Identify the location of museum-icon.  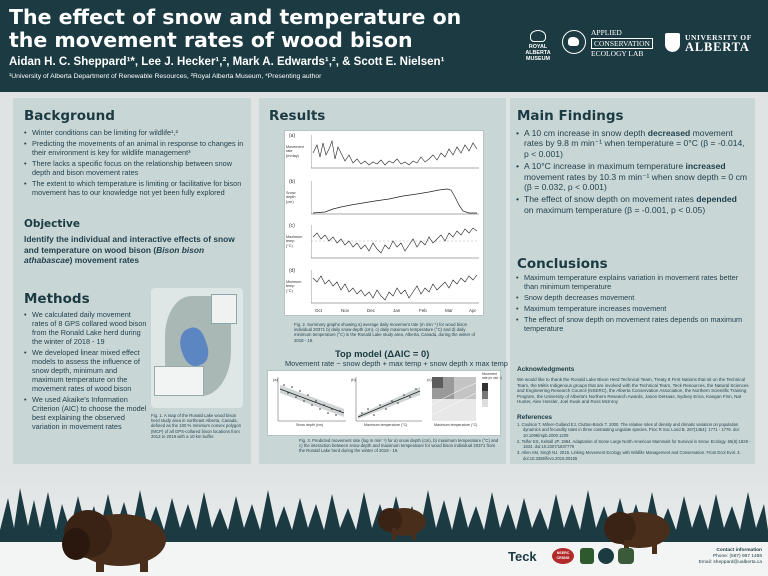
(538, 36).